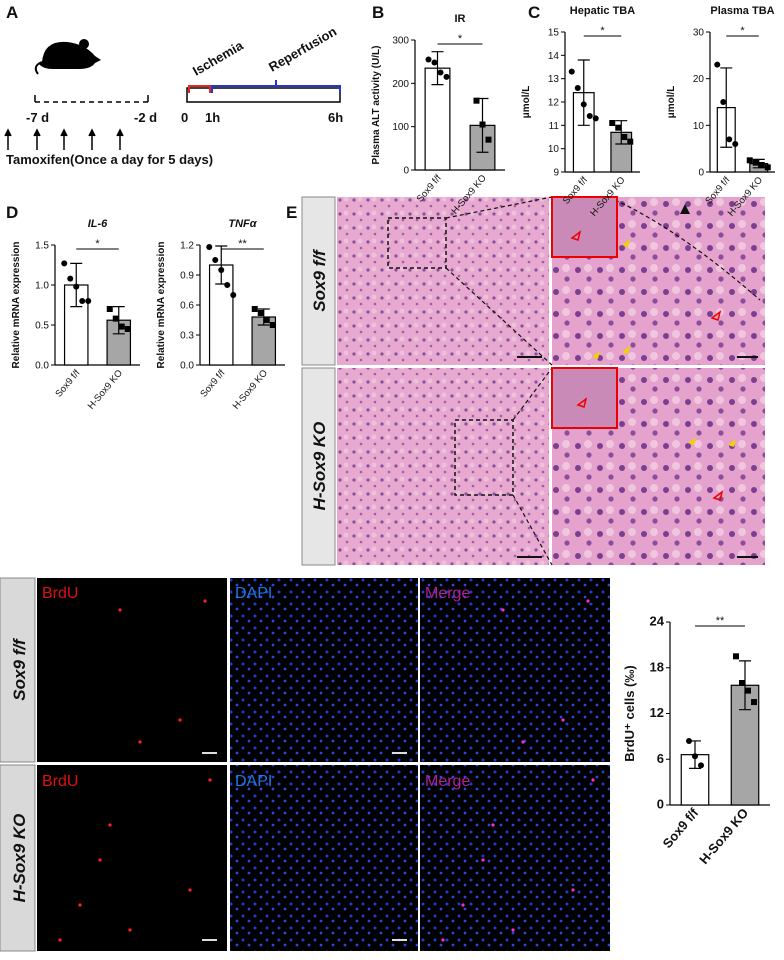 The image size is (784, 960). I want to click on panel-label: C, so click(534, 12).